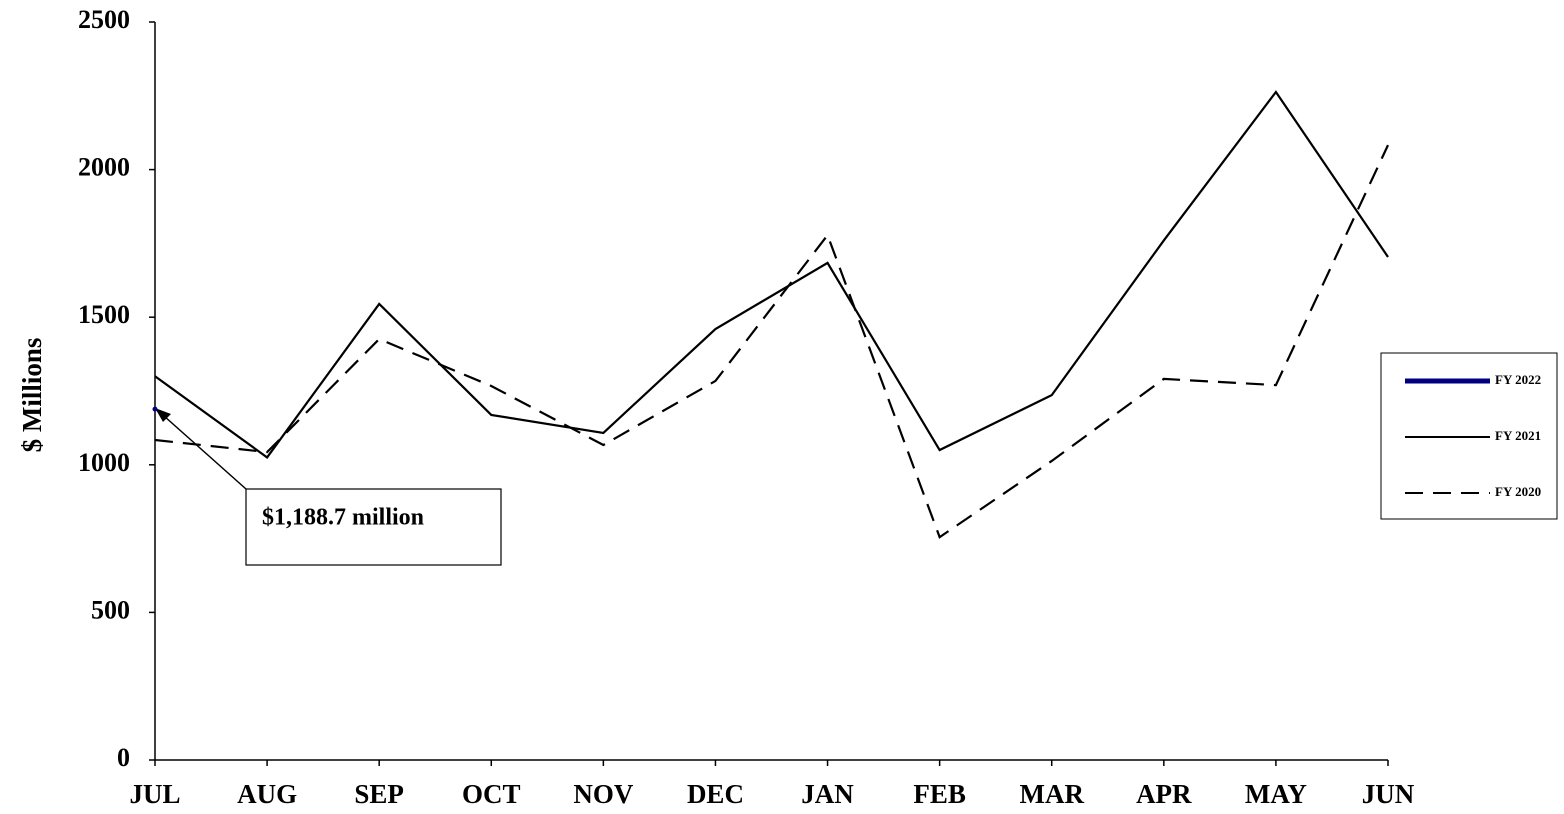 This screenshot has height=814, width=1564. I want to click on x-tick-label: DEC, so click(715, 794).